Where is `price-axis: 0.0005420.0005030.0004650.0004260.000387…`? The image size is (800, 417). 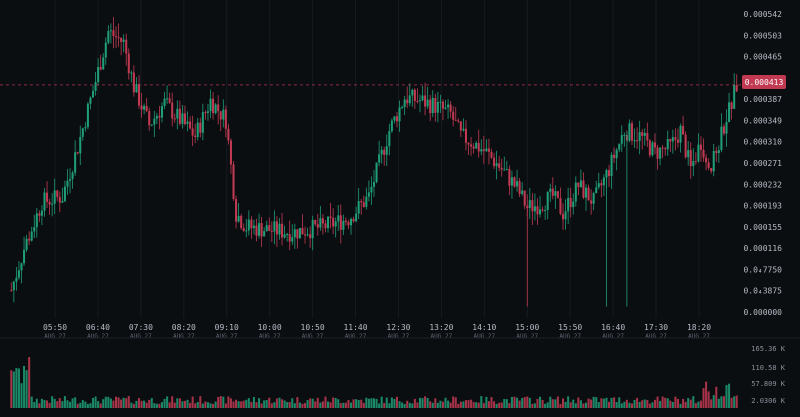
price-axis: 0.0005420.0005030.0004650.0004260.000387… is located at coordinates (762, 163).